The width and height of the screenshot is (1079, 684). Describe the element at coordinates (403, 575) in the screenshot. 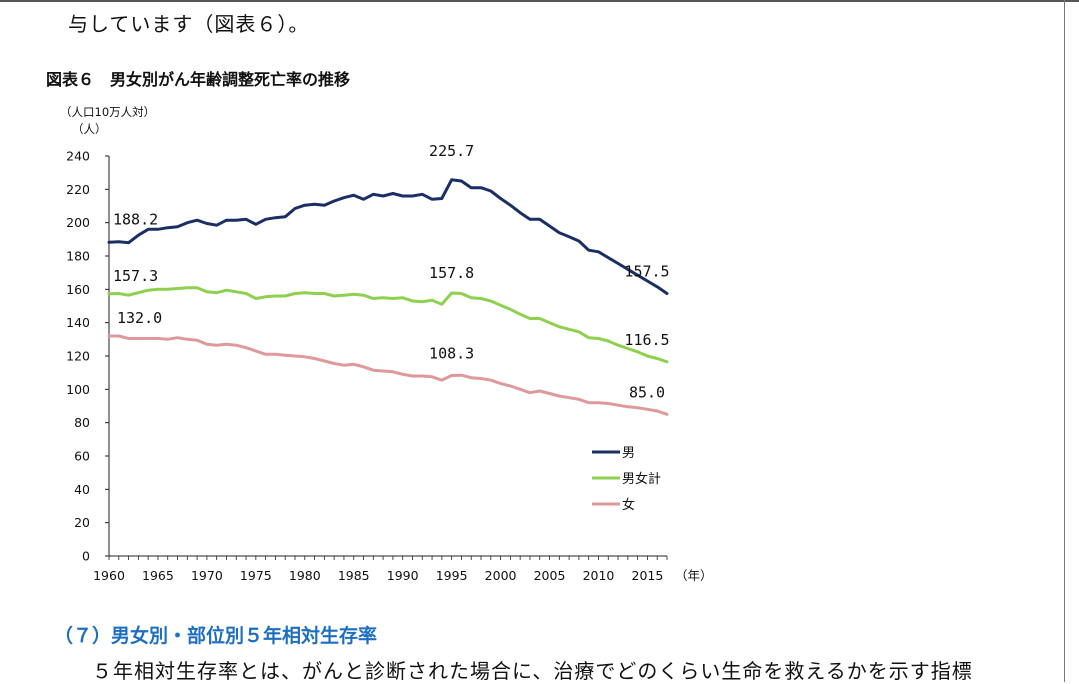

I see `x-tick-label: 1990` at that location.